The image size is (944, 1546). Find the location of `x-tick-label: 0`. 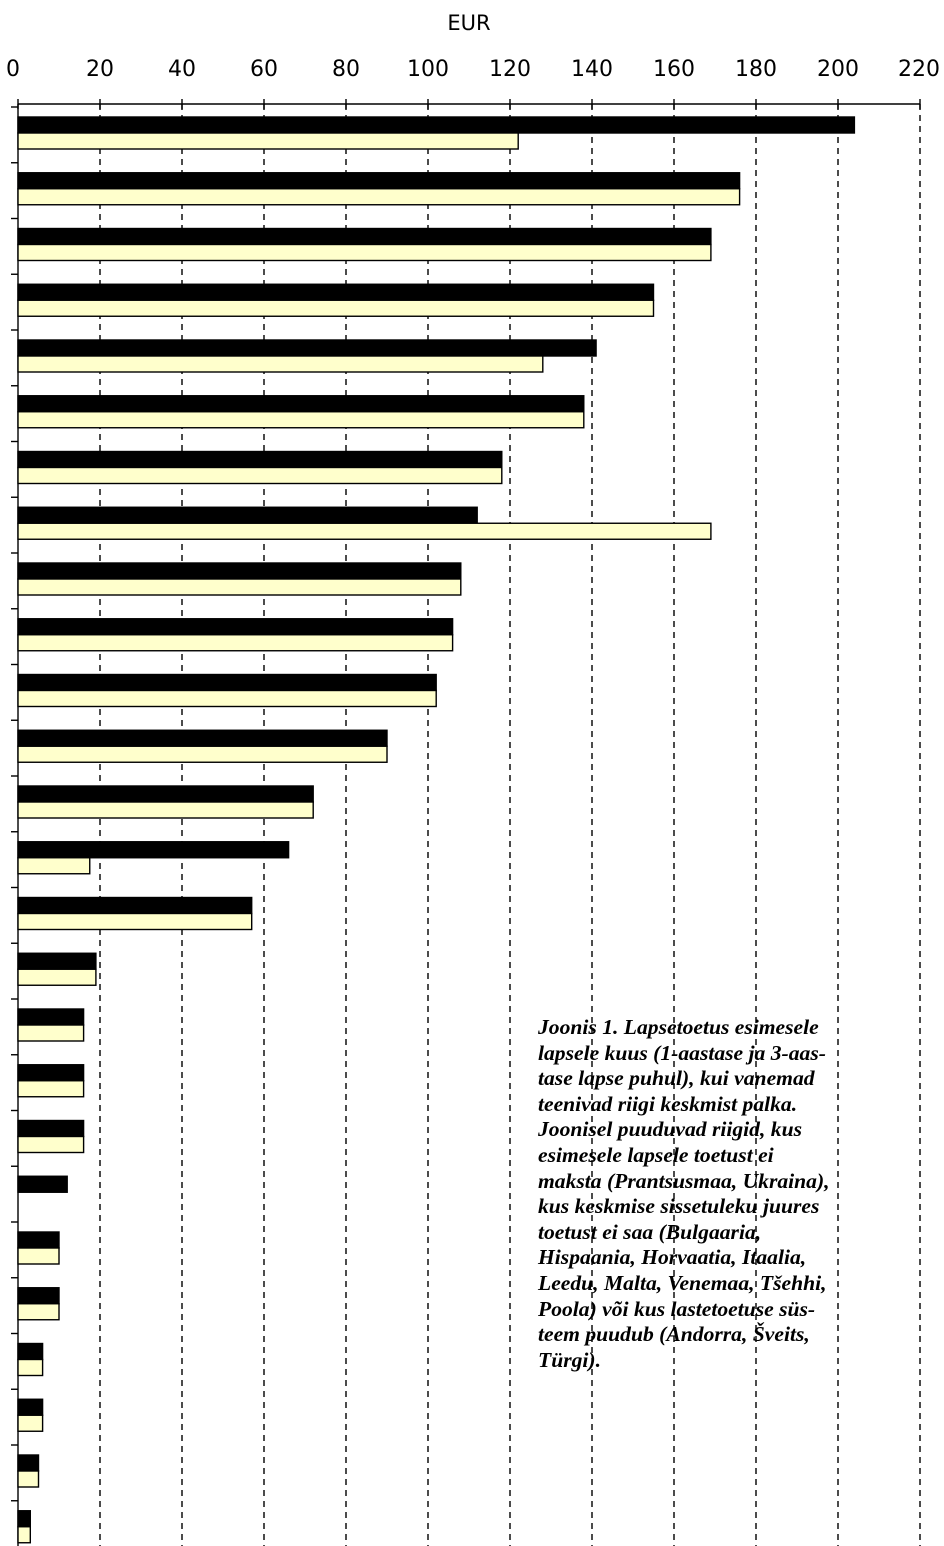

x-tick-label: 0 is located at coordinates (13, 69).